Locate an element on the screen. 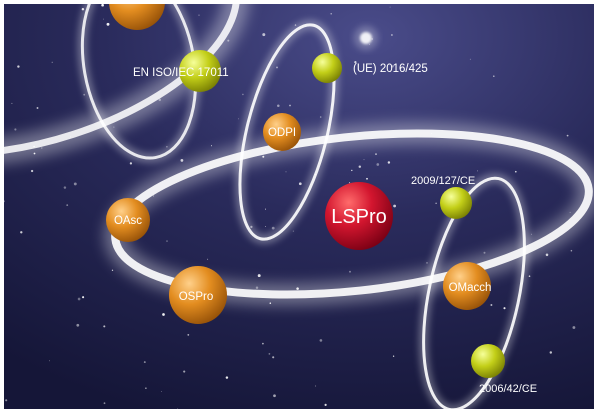 Image resolution: width=598 pixels, height=413 pixels. planet-odpi: ODPI is located at coordinates (282, 132).